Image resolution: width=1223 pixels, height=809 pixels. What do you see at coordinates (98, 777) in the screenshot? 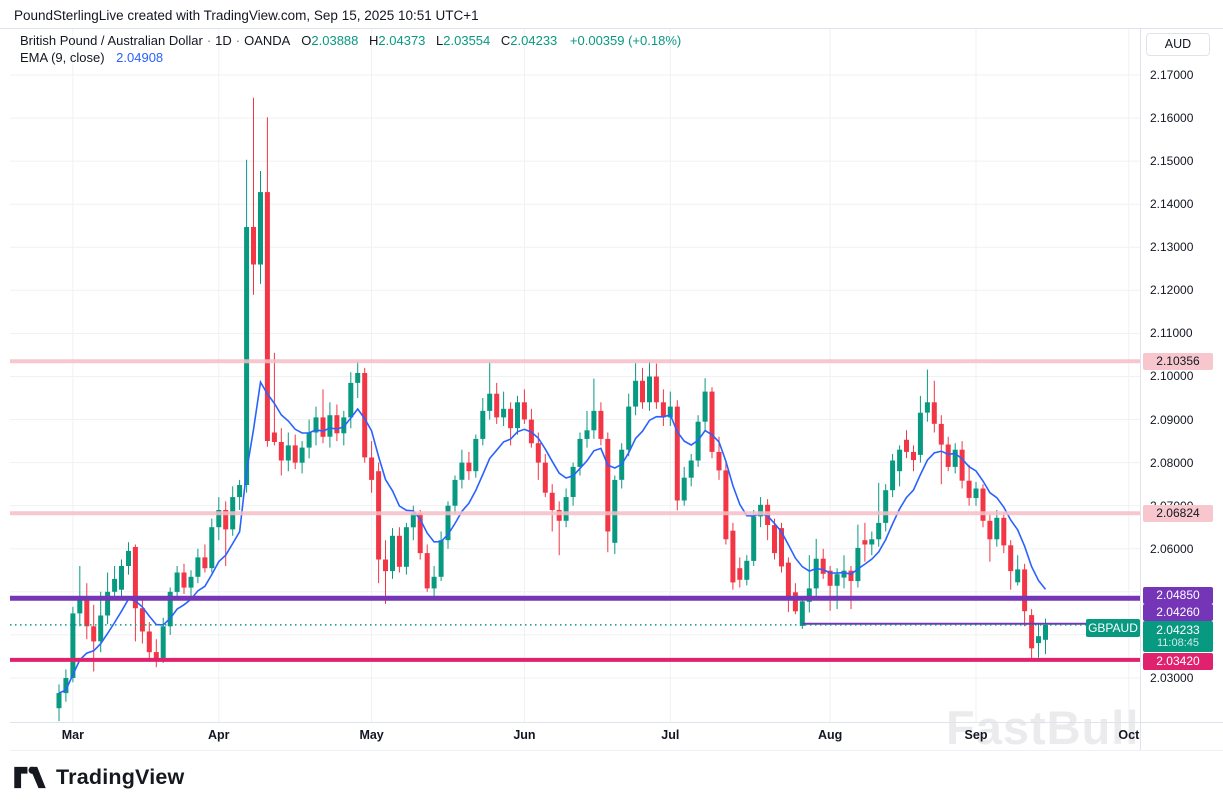
I see `tradingview-logo: TradingView` at bounding box center [98, 777].